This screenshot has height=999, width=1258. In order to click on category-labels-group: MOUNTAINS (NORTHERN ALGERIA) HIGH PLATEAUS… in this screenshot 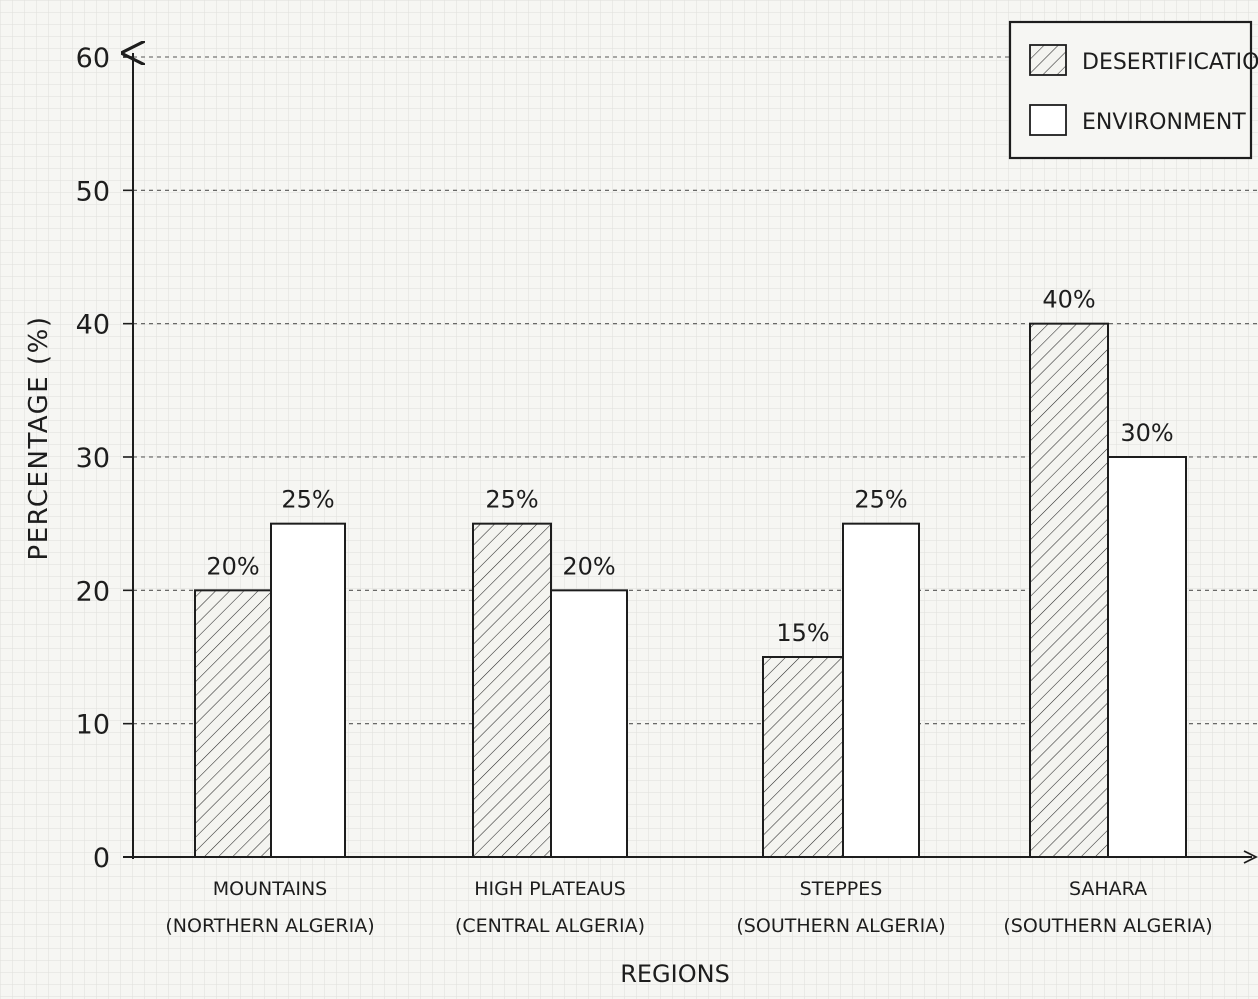, I will do `click(688, 907)`.